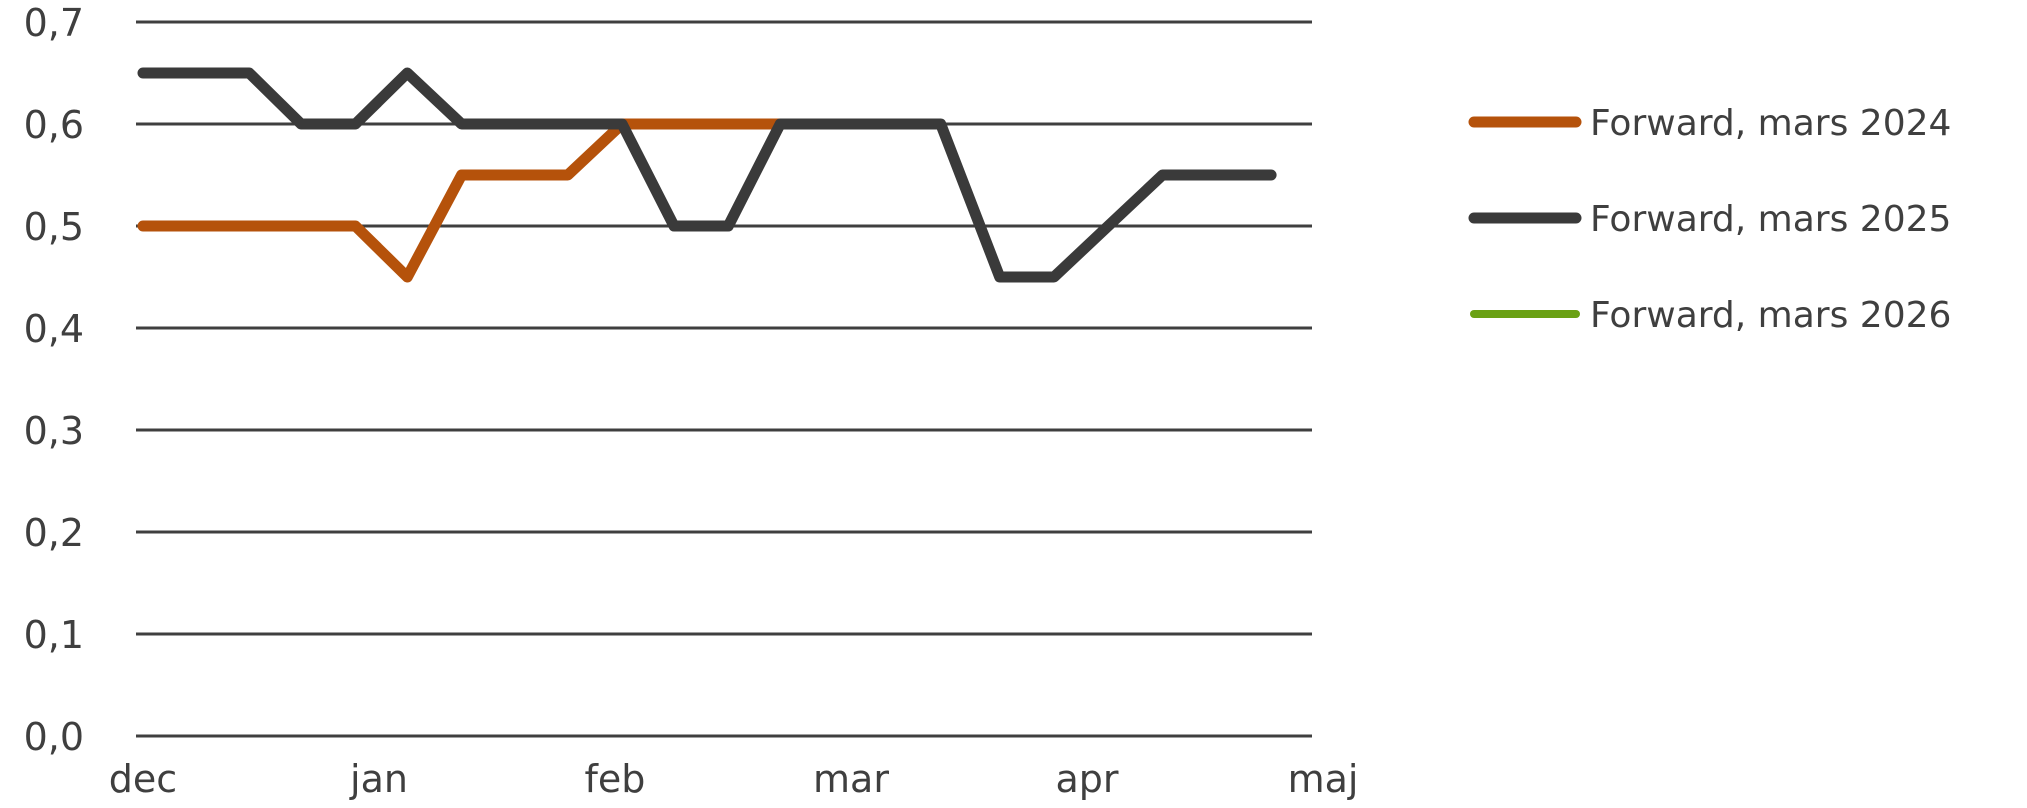 Image resolution: width=2027 pixels, height=808 pixels. I want to click on x-axis: dec jan feb mar apr maj, so click(734, 779).